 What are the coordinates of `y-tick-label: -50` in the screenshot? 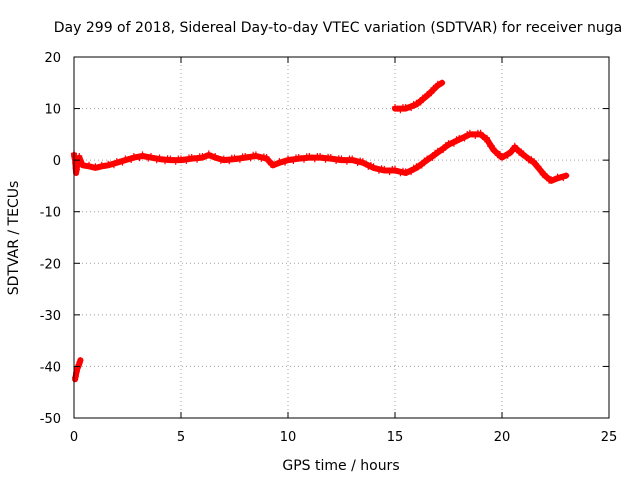 It's located at (50, 419).